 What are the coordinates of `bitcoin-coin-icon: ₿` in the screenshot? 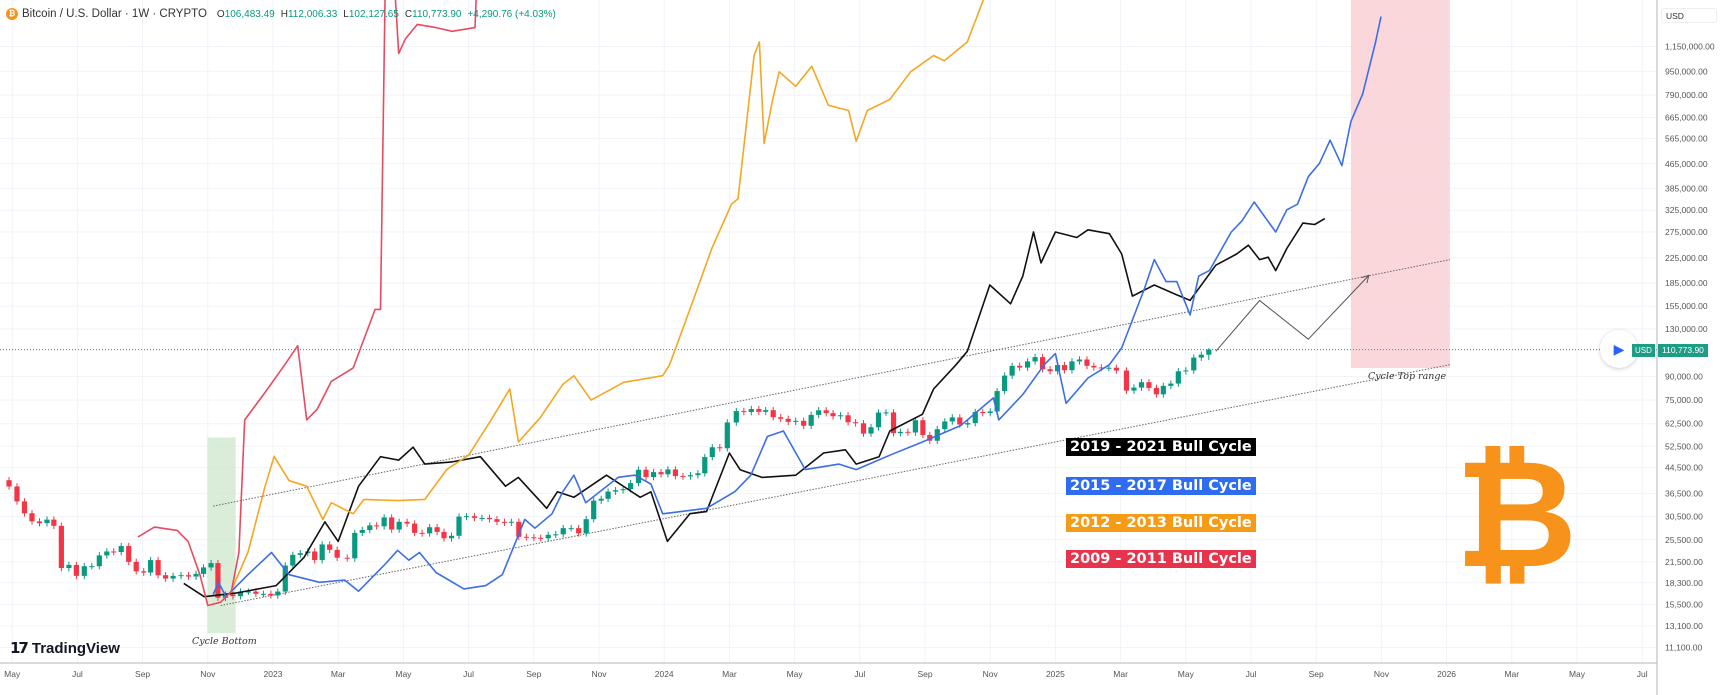 It's located at (12, 14).